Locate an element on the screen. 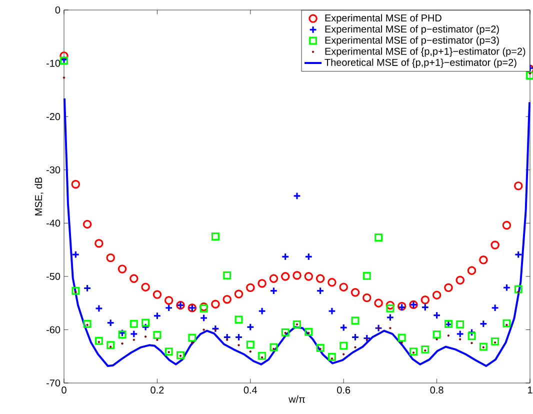 This screenshot has height=414, width=533. x-tick-label: 0.6 is located at coordinates (343, 390).